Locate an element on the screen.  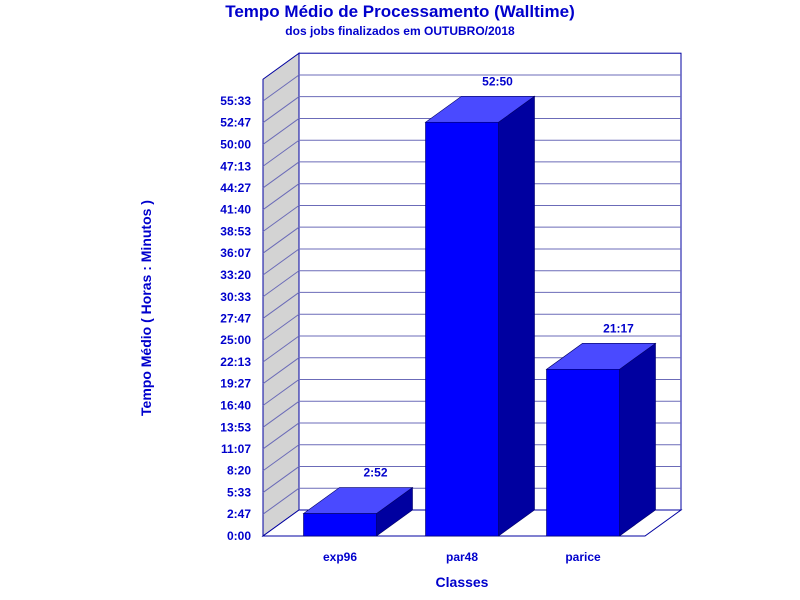
y-tick-label: 16:40 is located at coordinates (235, 405).